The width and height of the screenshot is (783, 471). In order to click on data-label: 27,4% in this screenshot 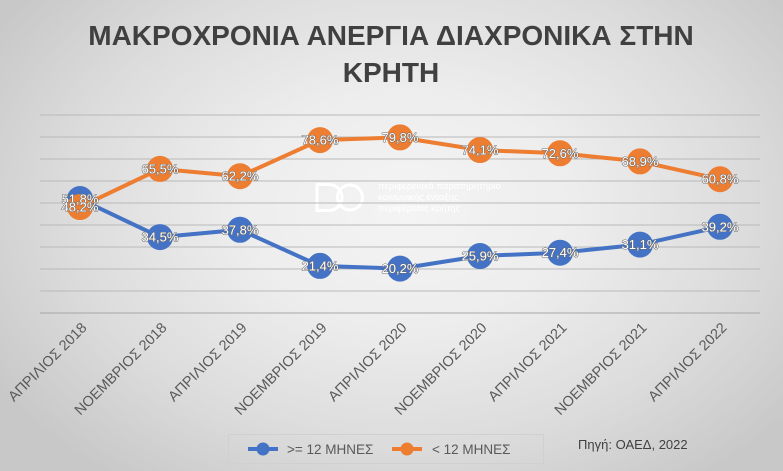, I will do `click(560, 252)`.